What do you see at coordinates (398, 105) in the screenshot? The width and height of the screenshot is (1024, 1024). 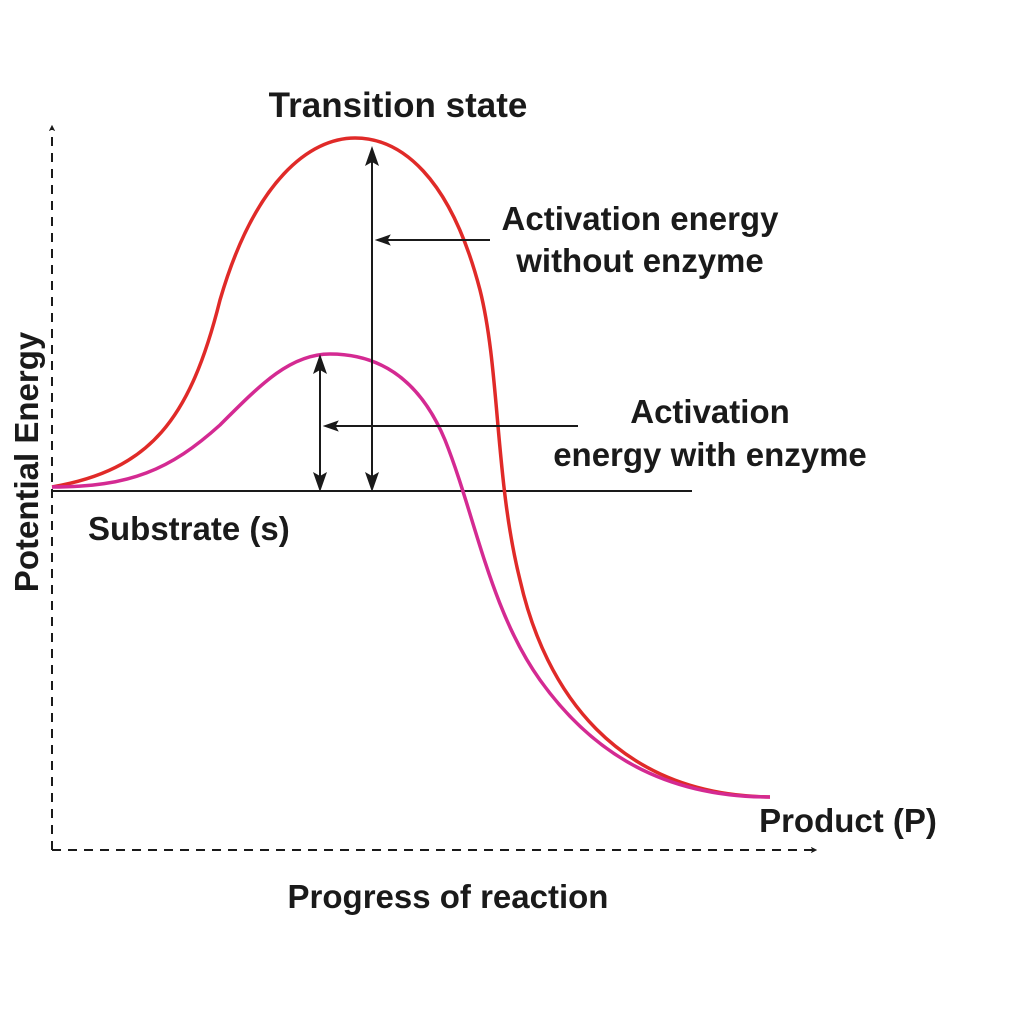 I see `transition-state-label: Transition state` at bounding box center [398, 105].